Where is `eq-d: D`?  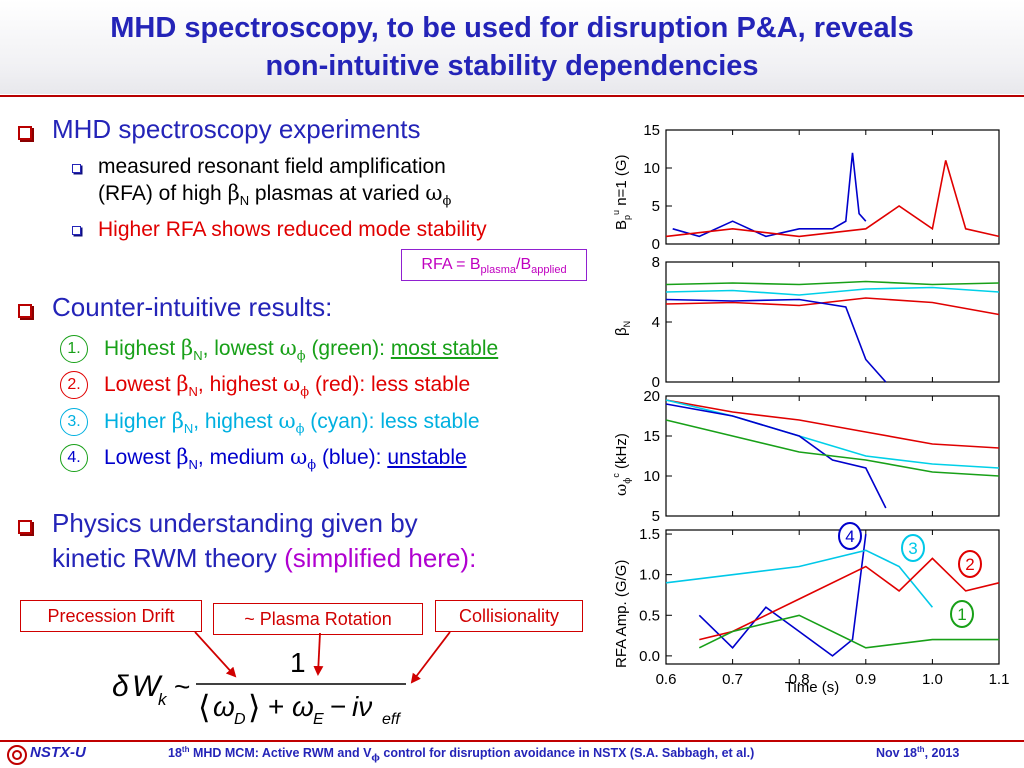
eq-d: D is located at coordinates (240, 719).